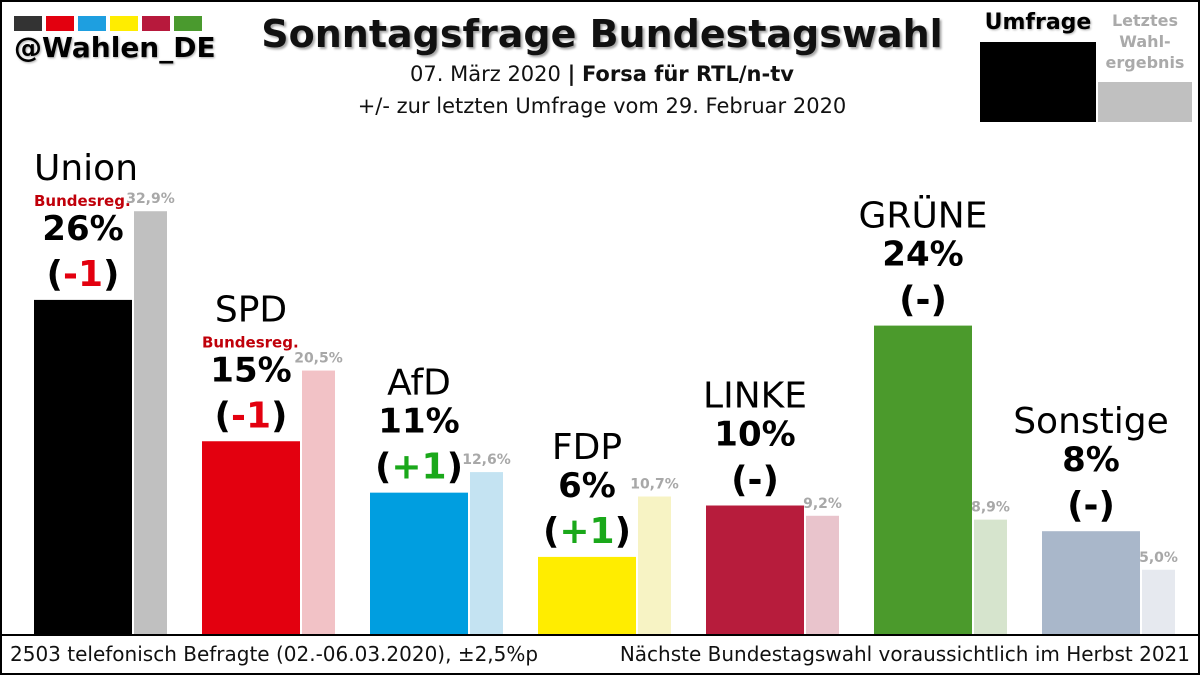  Describe the element at coordinates (654, 565) in the screenshot. I see `bar-last-fdp` at that location.